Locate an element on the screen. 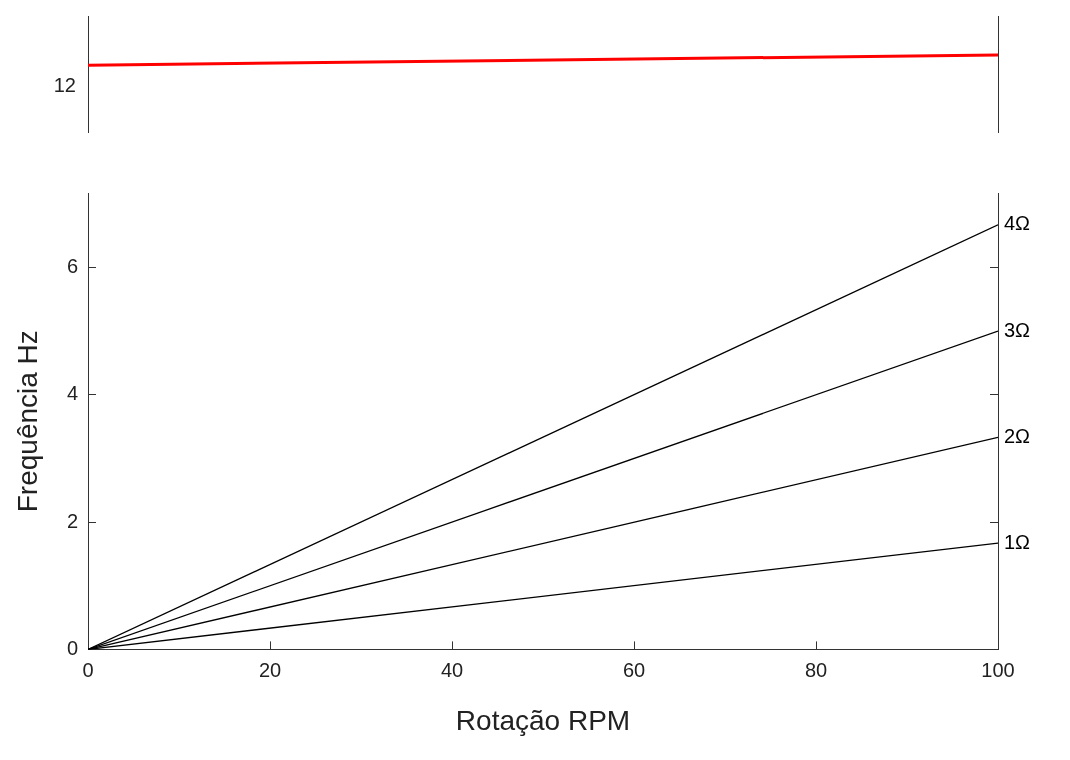 This screenshot has height=760, width=1070. y-tick-label: 6 is located at coordinates (72, 265).